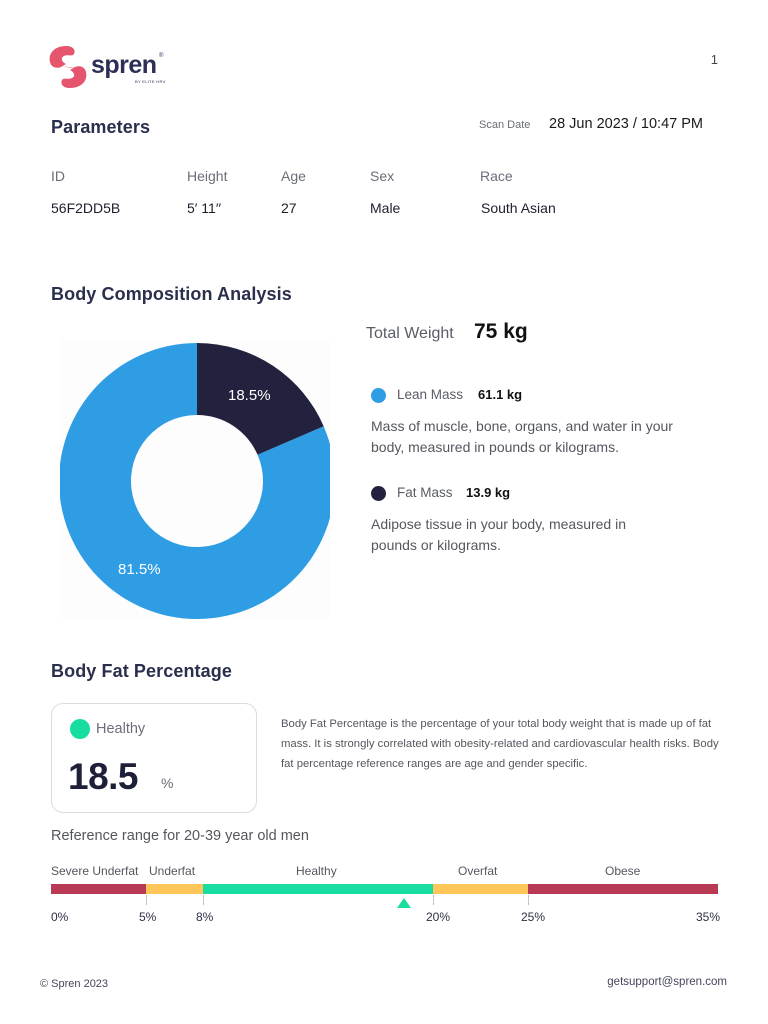 This screenshot has height=1024, width=768. I want to click on scan-date-value: 28 Jun 2023 / 10:47 PM, so click(626, 124).